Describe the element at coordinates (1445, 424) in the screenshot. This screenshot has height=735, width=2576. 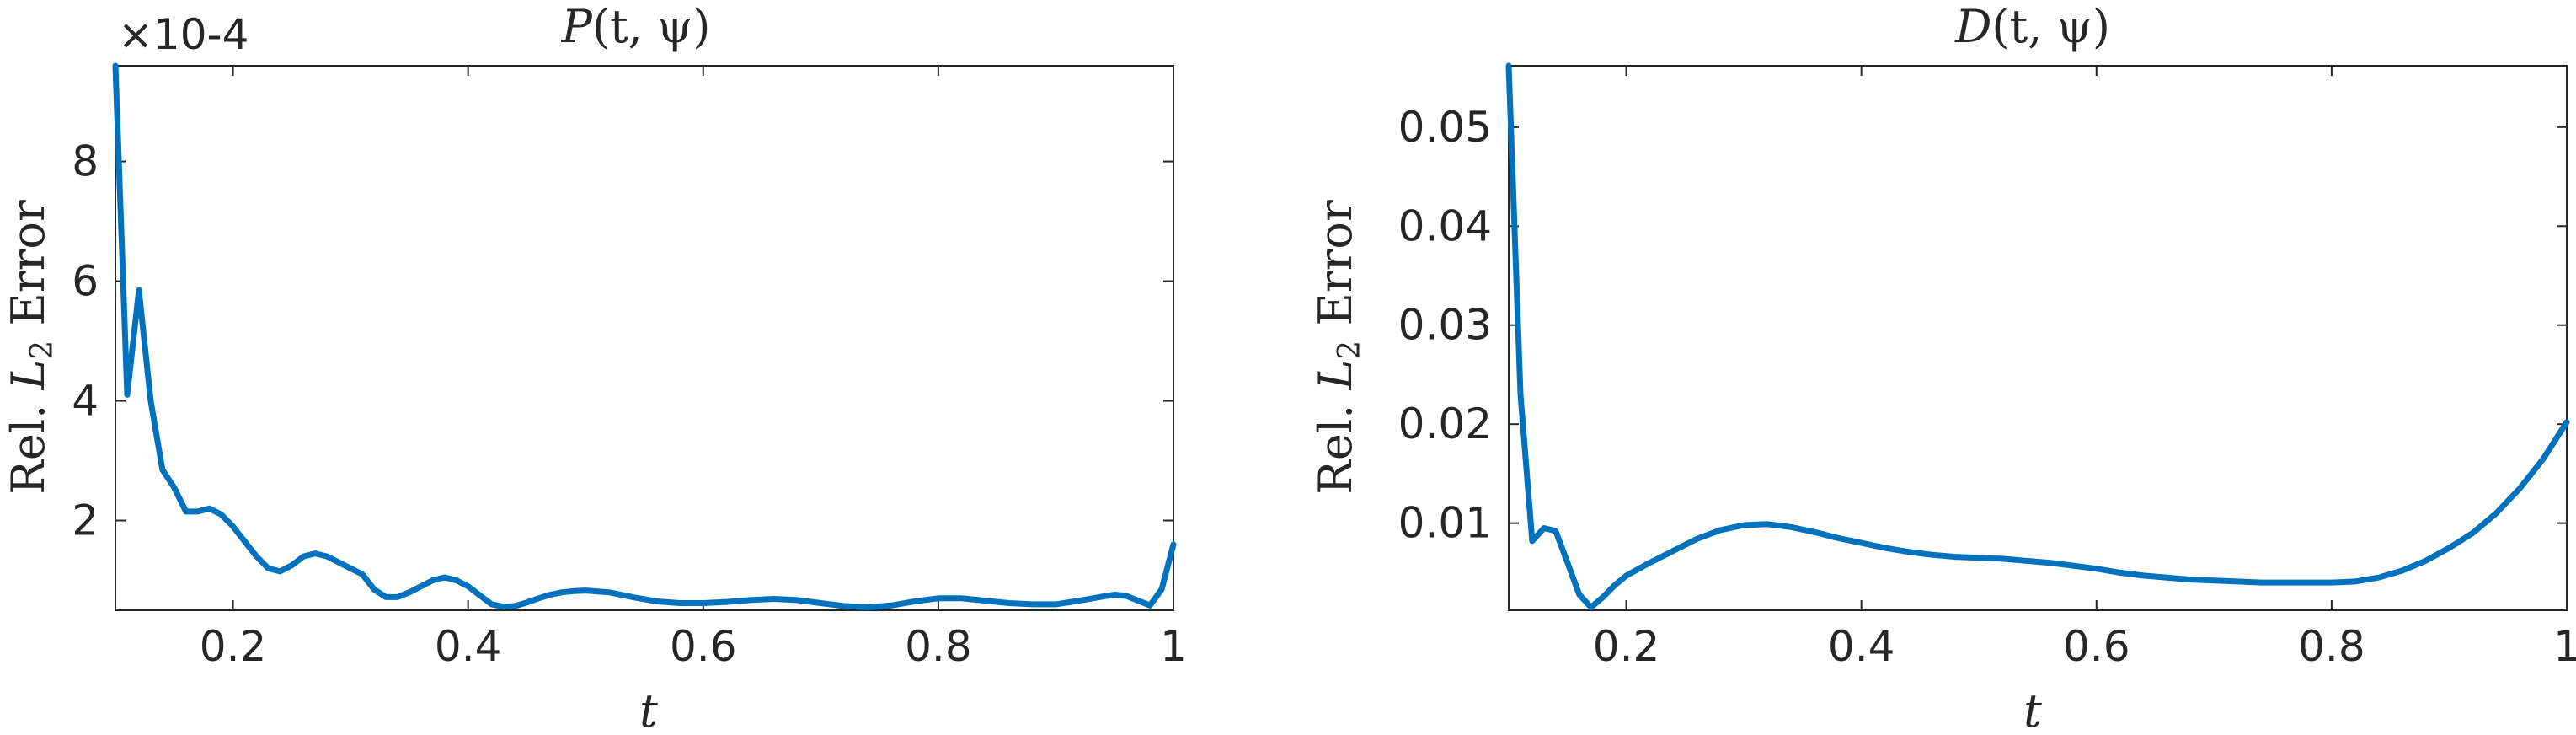
I see `y-tick-label: 0.02` at that location.